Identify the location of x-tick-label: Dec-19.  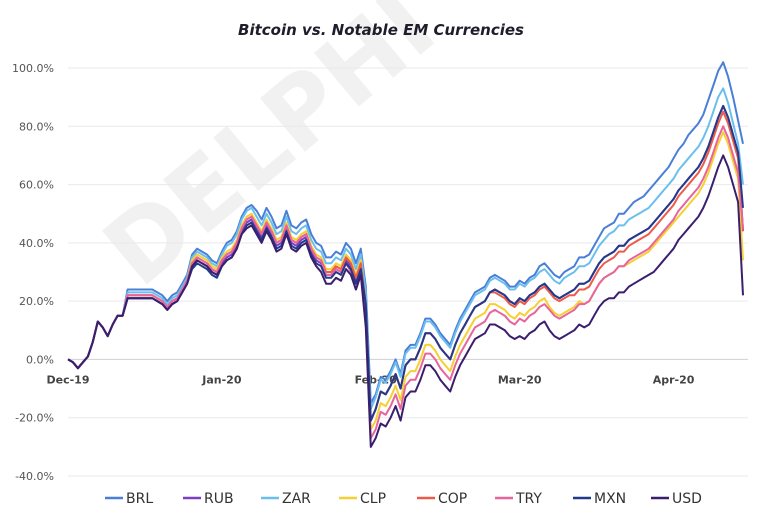
(68, 379).